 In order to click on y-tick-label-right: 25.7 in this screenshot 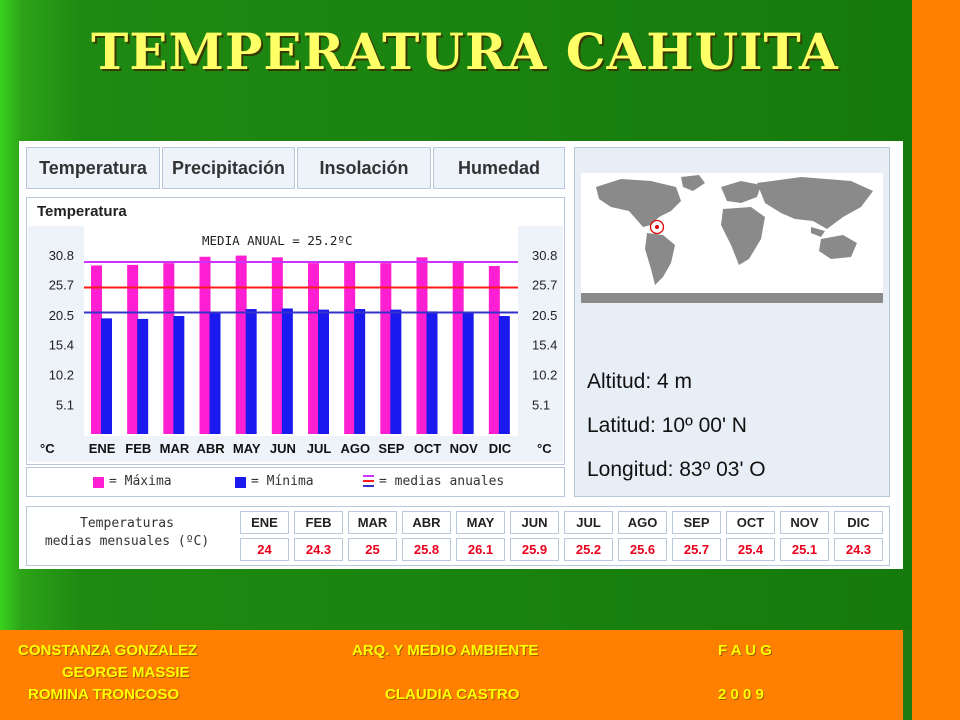, I will do `click(544, 285)`.